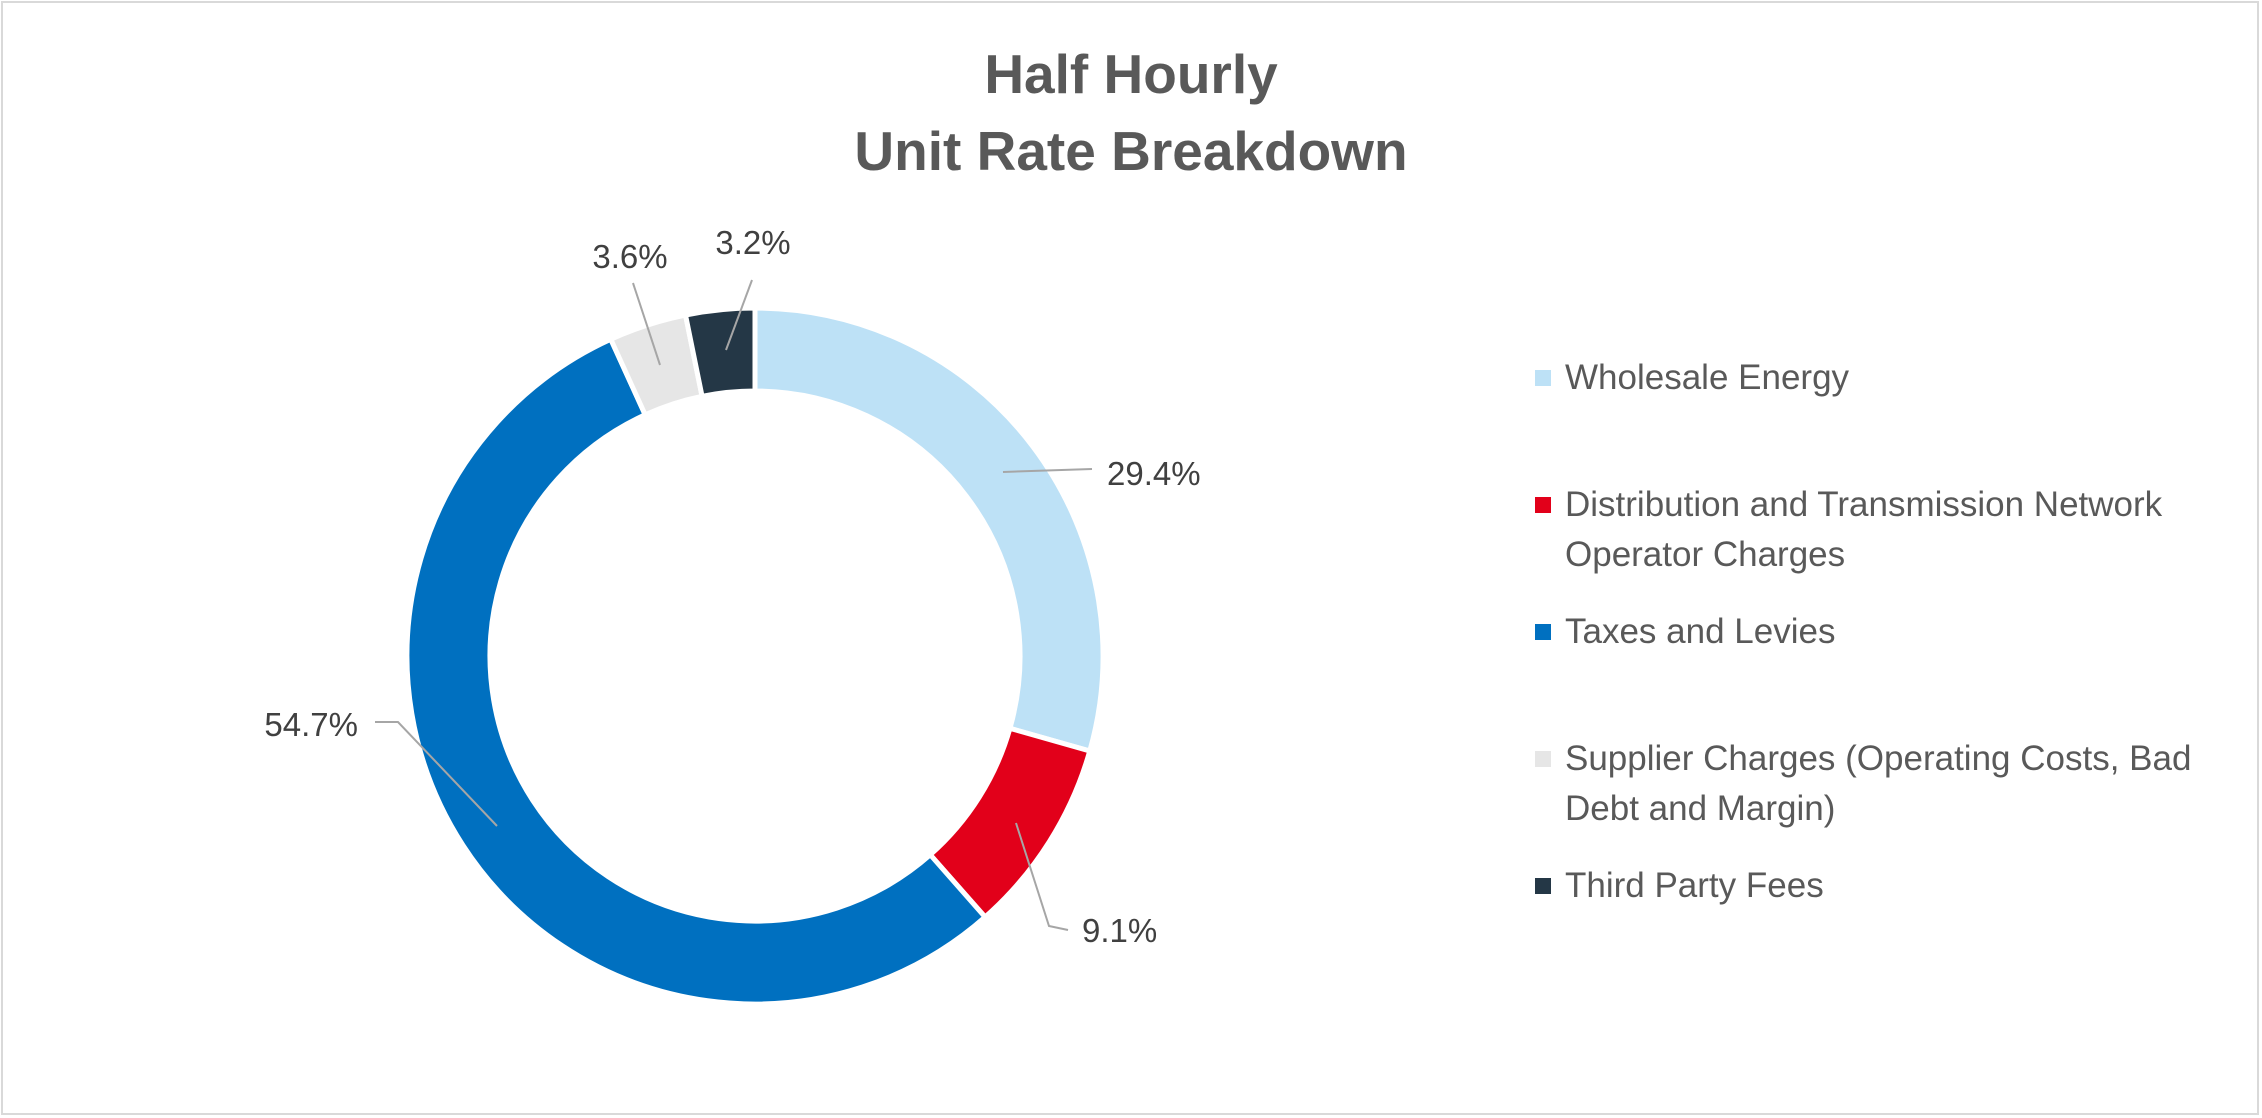  Describe the element at coordinates (1543, 886) in the screenshot. I see `legend-swatch-third-party-fees` at that location.